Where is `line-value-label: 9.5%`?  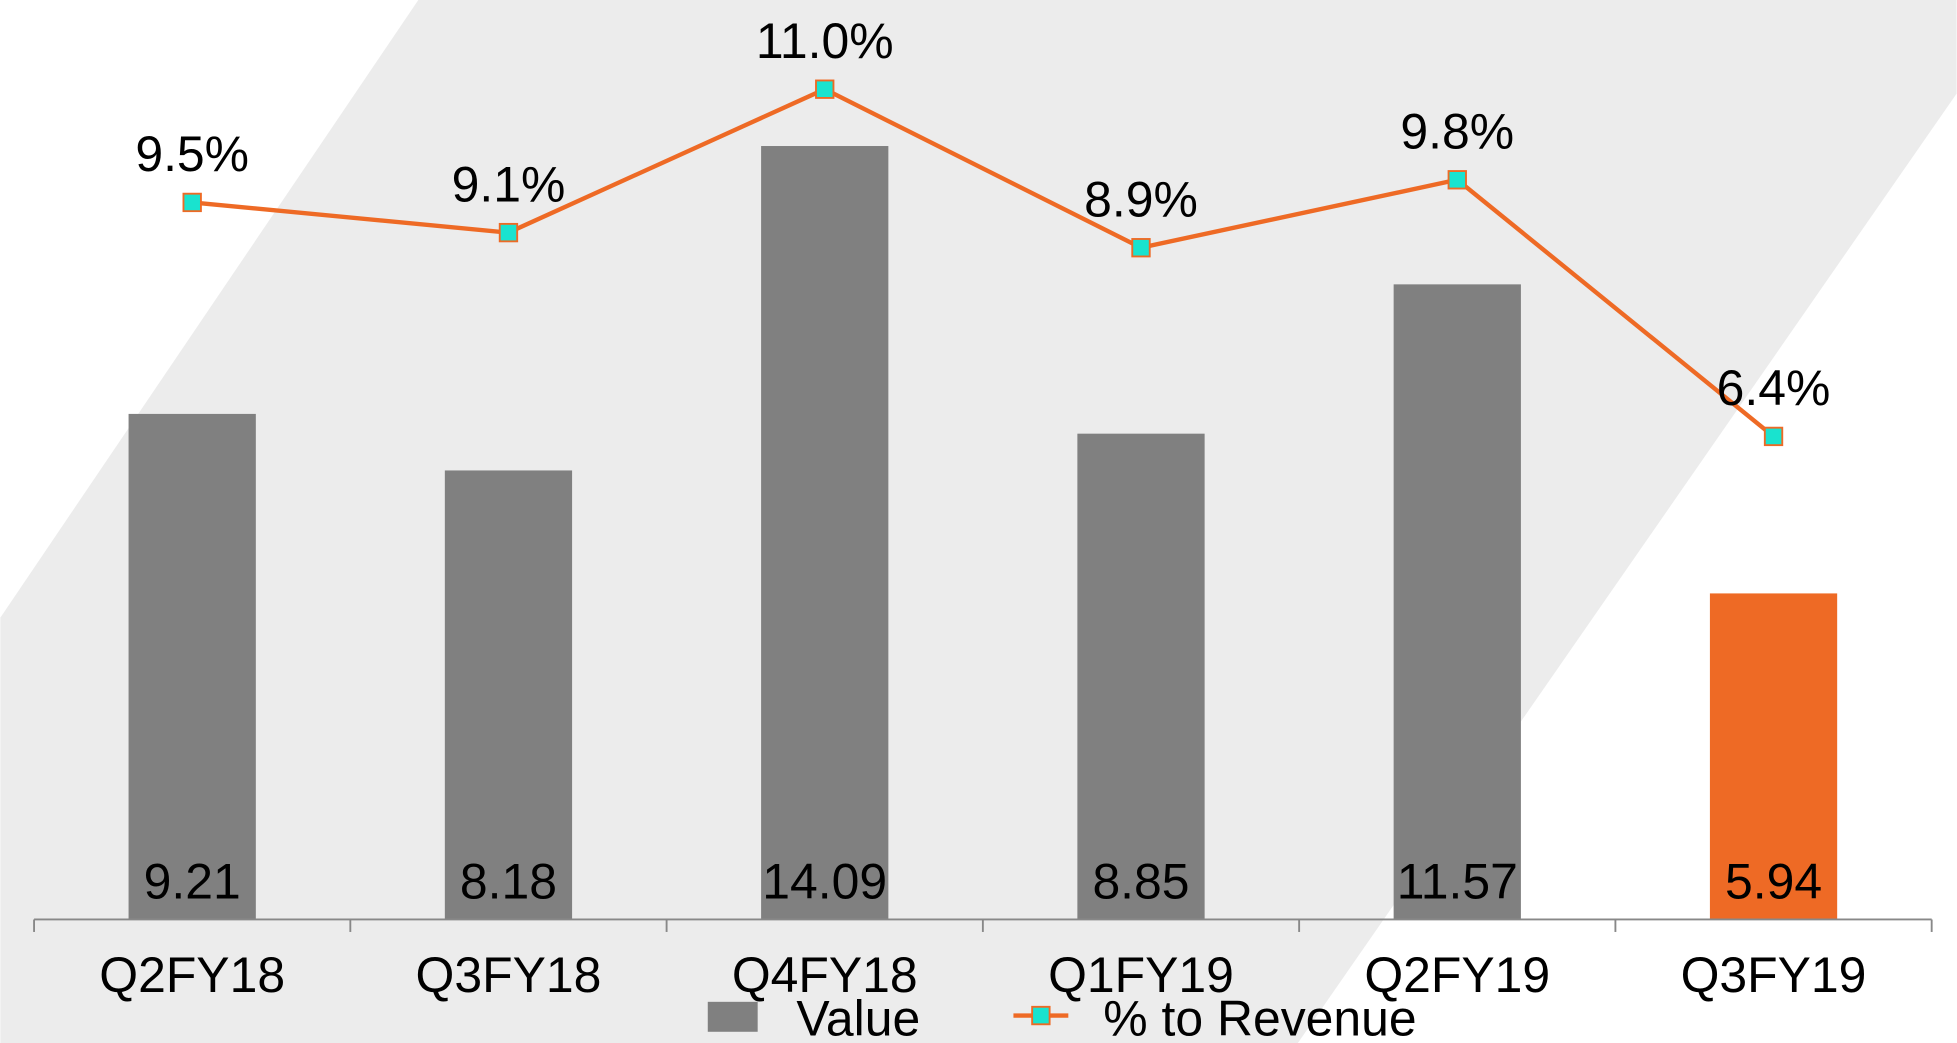
line-value-label: 9.5% is located at coordinates (192, 154).